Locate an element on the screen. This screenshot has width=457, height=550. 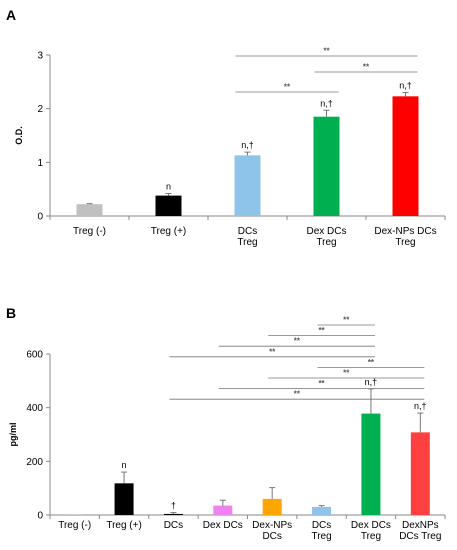
y-tick-label: 200 is located at coordinates (34, 462).